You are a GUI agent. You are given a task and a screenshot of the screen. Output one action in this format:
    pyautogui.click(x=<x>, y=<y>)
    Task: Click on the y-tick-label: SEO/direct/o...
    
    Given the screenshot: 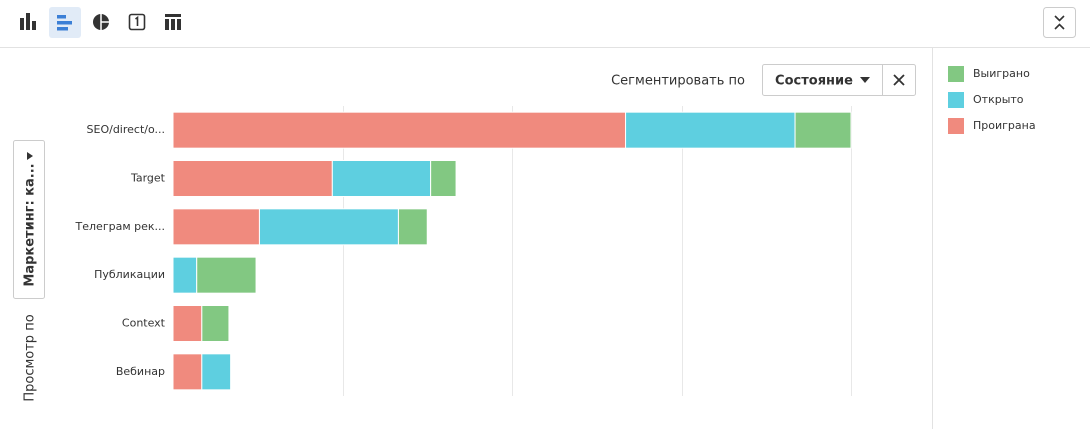 What is the action you would take?
    pyautogui.click(x=126, y=129)
    